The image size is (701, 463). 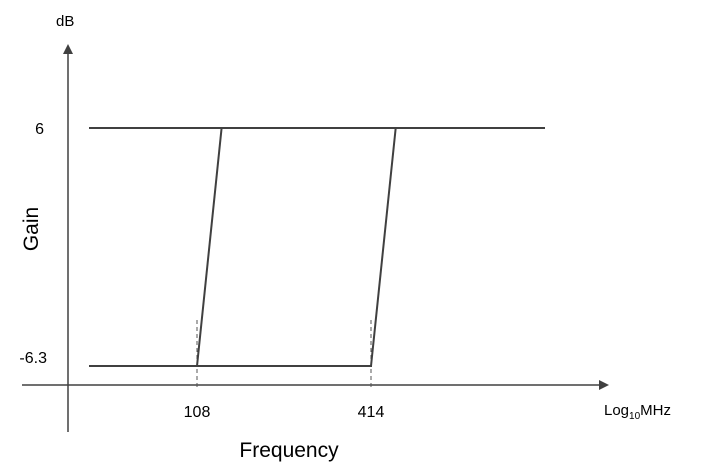 I want to click on x-unit-subscript: 10, so click(x=635, y=416).